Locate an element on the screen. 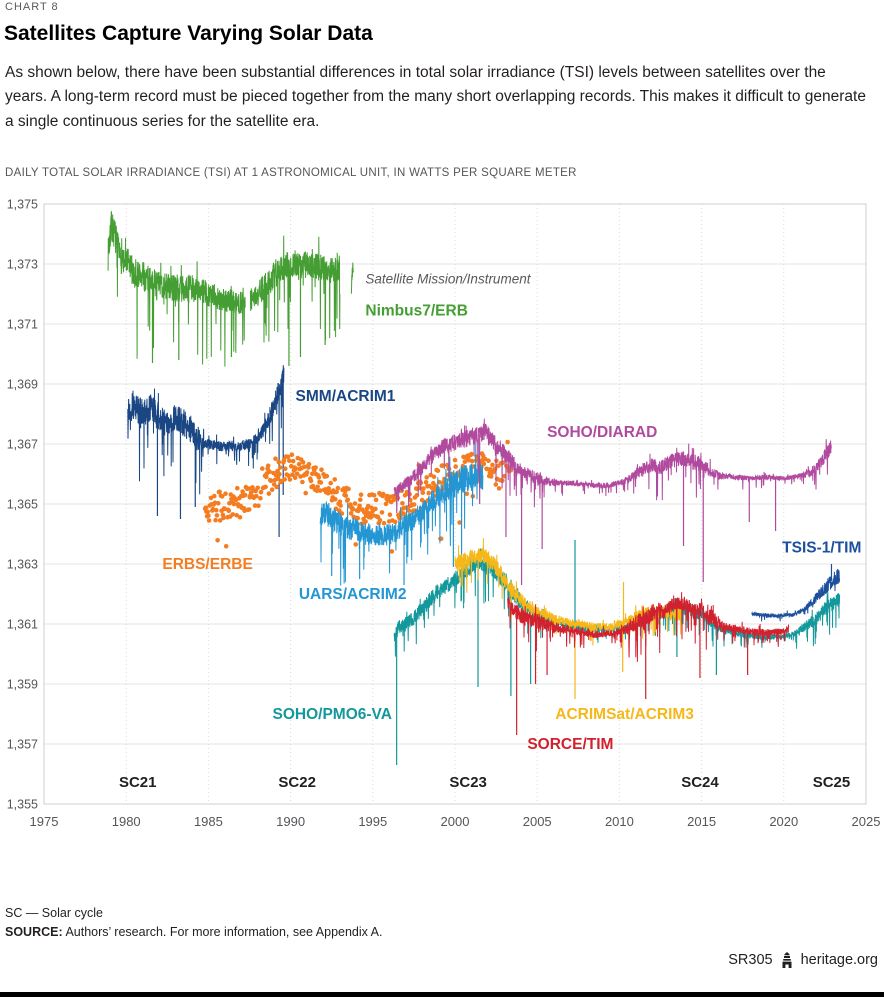  series-label-nimbus7_erb: Nimbus7/ERB is located at coordinates (416, 311).